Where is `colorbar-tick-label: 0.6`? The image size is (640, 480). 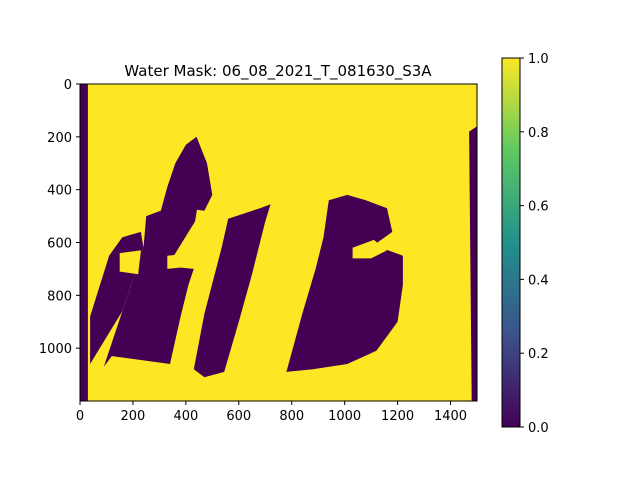 colorbar-tick-label: 0.6 is located at coordinates (538, 207).